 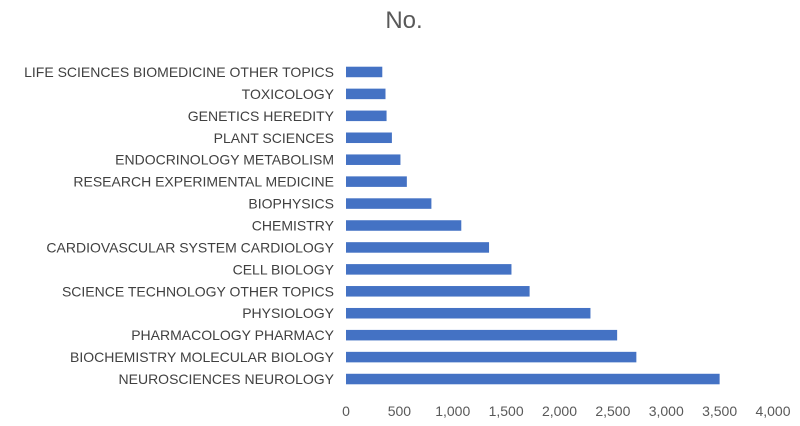 I want to click on chart-title: No., so click(x=403, y=20).